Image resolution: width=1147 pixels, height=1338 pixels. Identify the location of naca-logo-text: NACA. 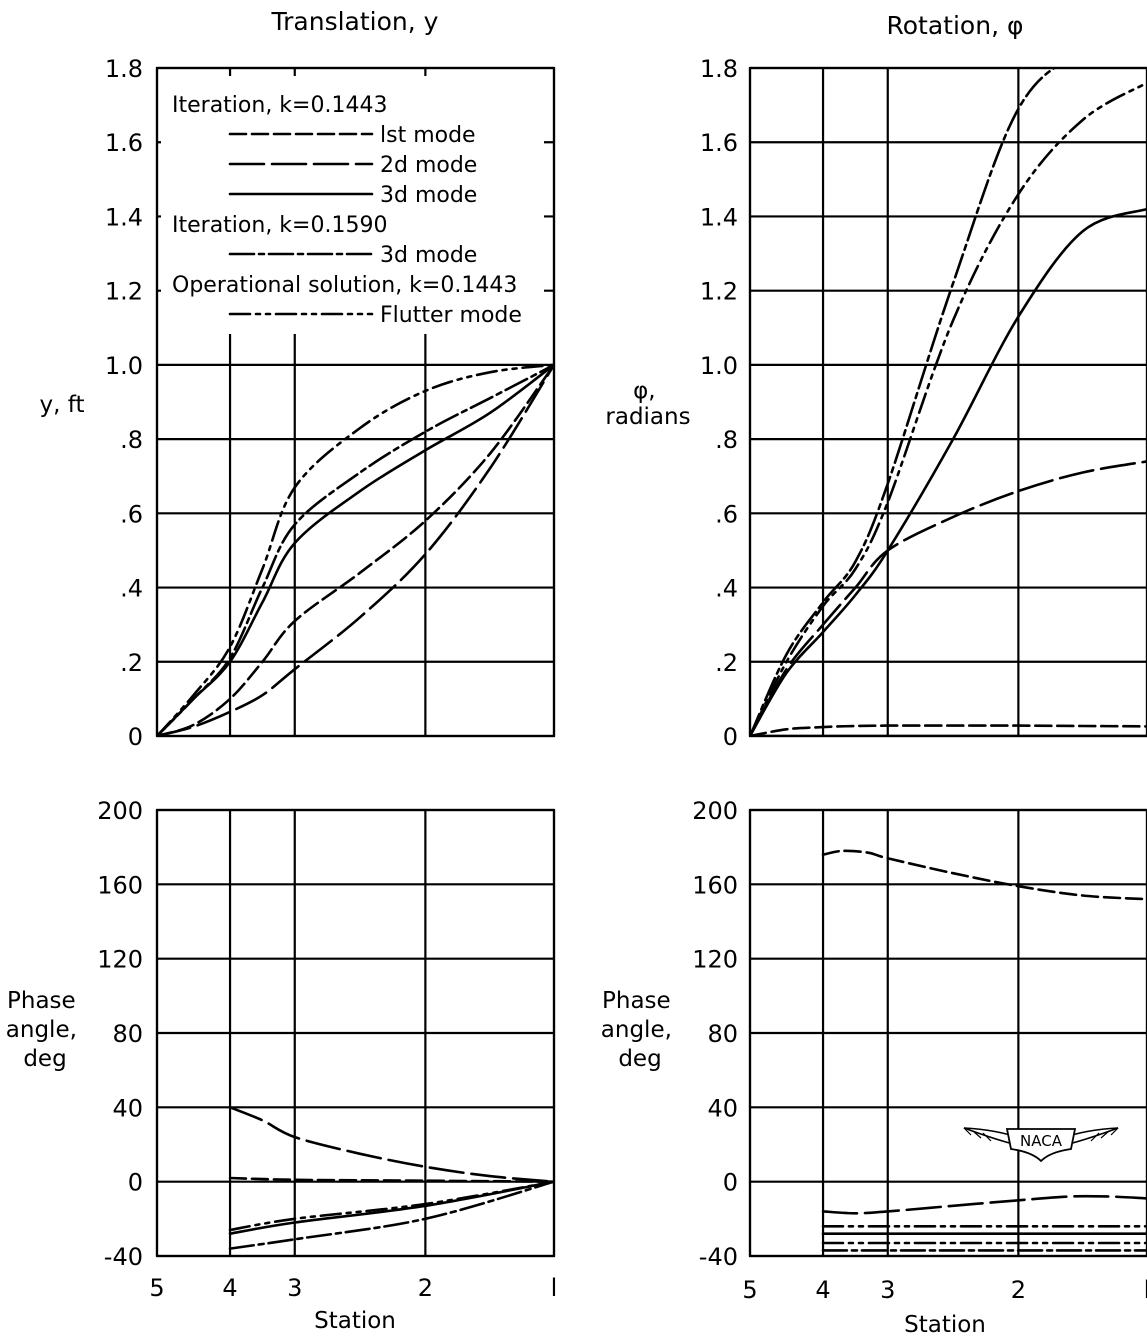
(1041, 1141).